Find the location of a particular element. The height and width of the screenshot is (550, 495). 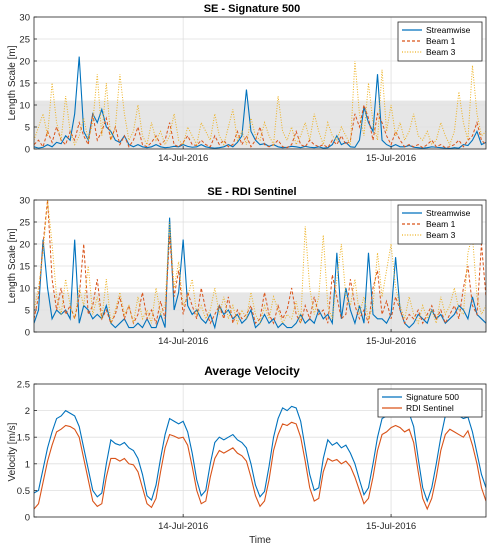

y-tick-label: 2.5 is located at coordinates (23, 385).